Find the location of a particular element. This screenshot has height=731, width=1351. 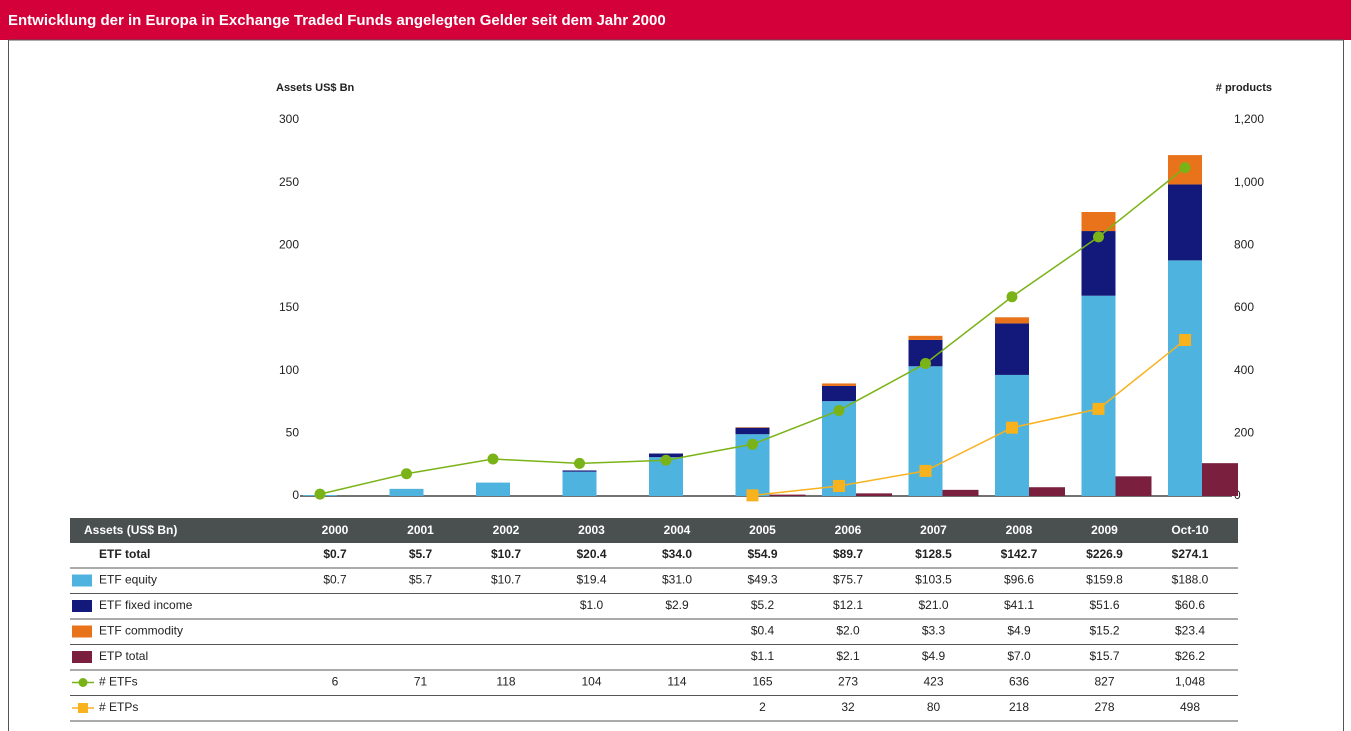

y-tick-label: 150 is located at coordinates (289, 307).